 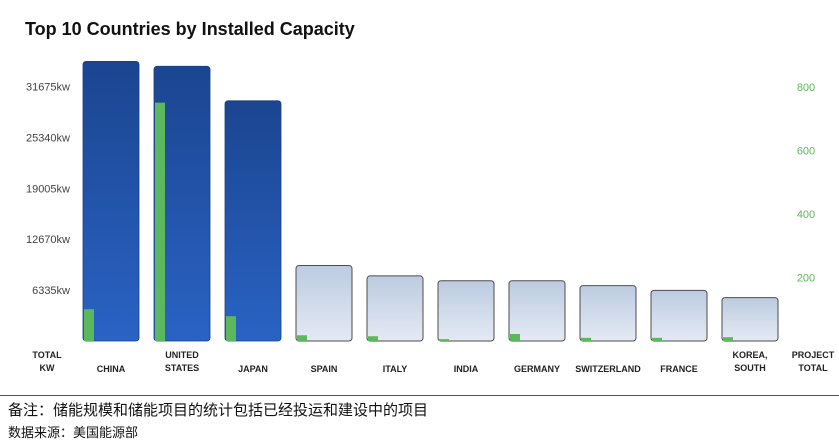 I want to click on left-axis-tick-label: 31675kw, so click(x=48, y=88).